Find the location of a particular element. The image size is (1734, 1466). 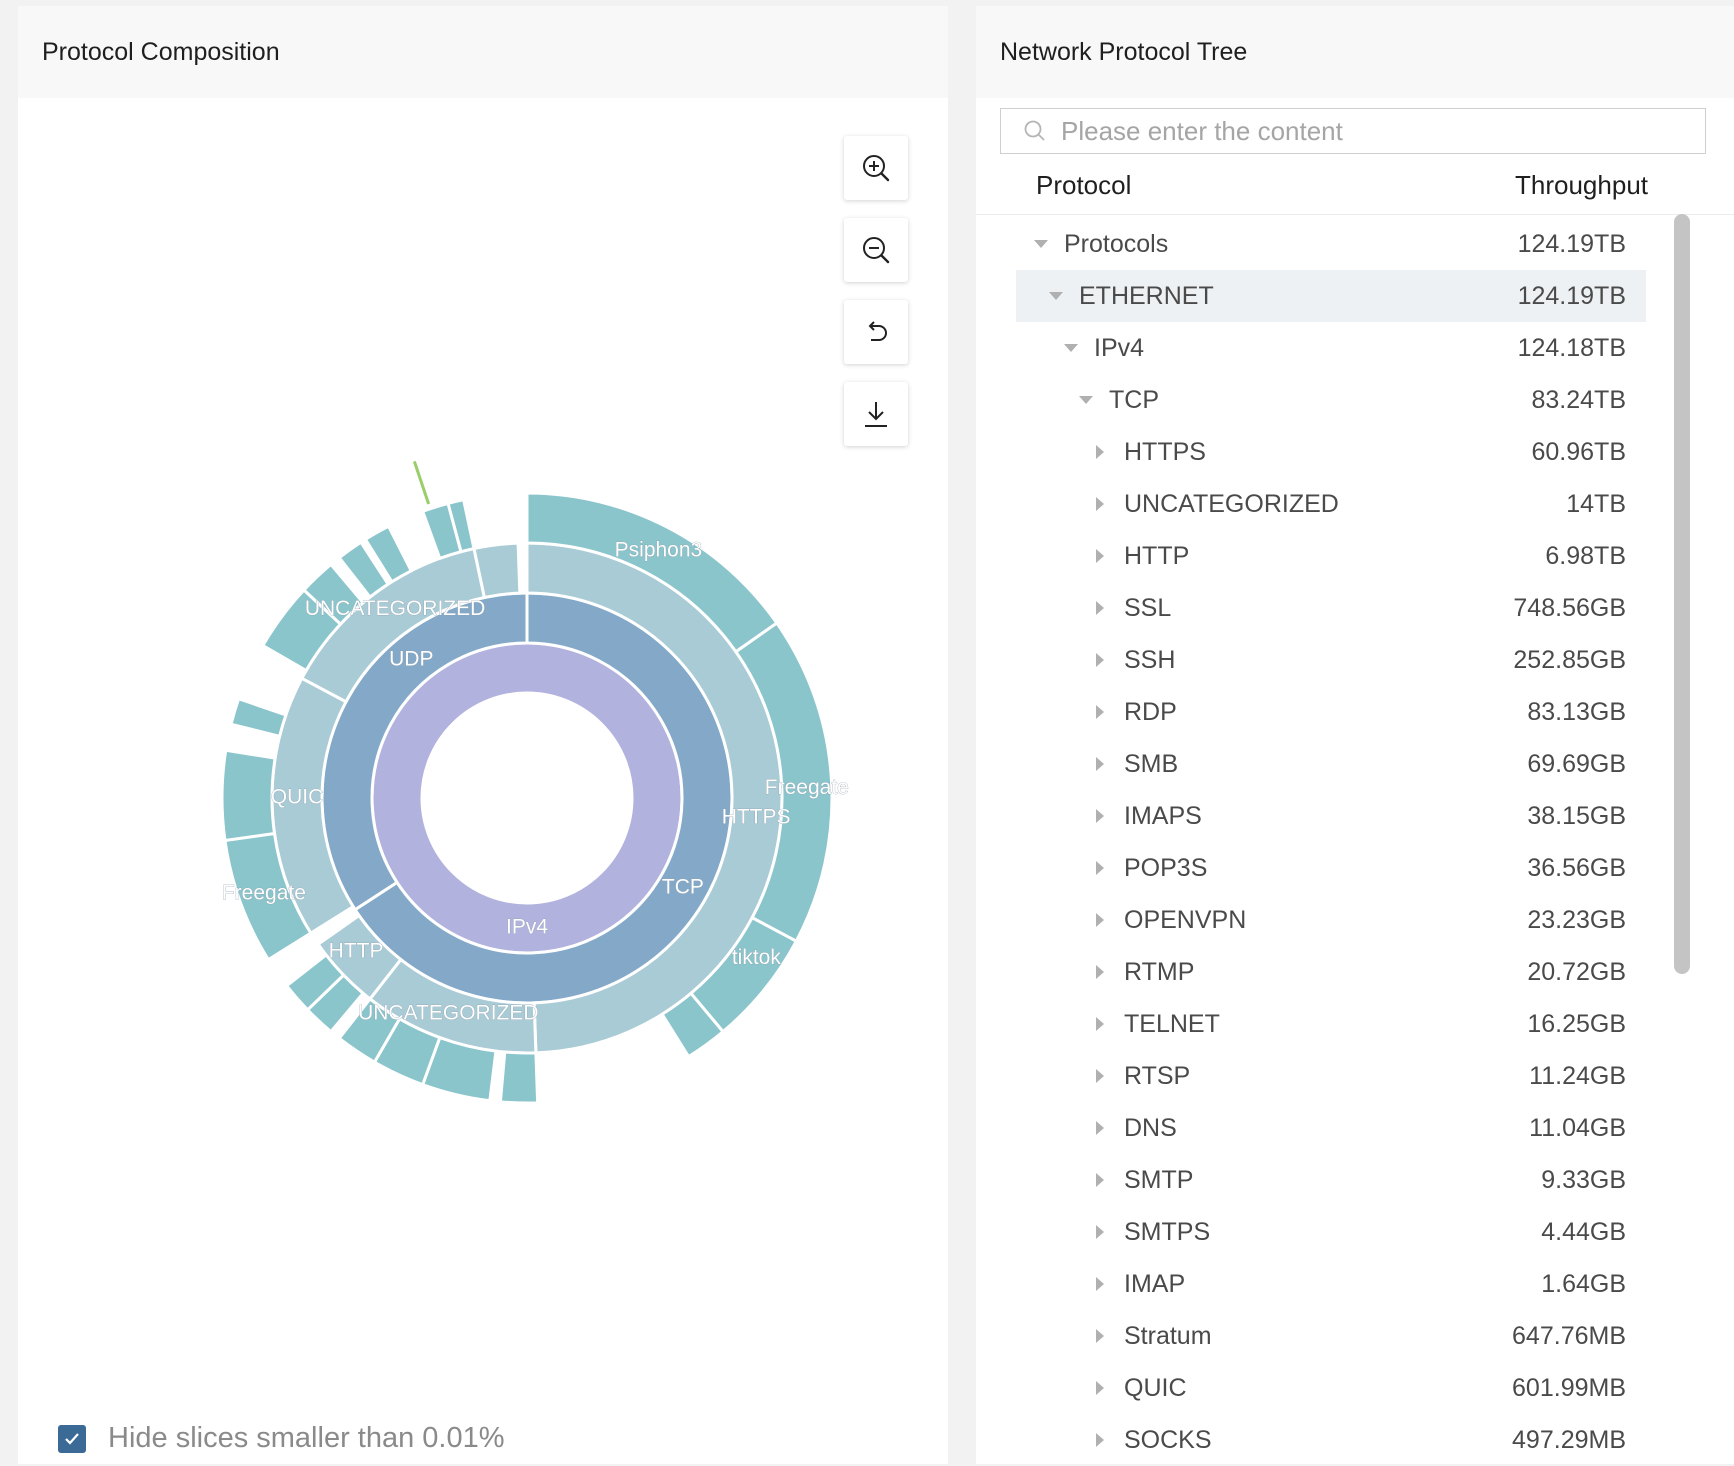

tree-row-label: OPENVPN is located at coordinates (1185, 919).